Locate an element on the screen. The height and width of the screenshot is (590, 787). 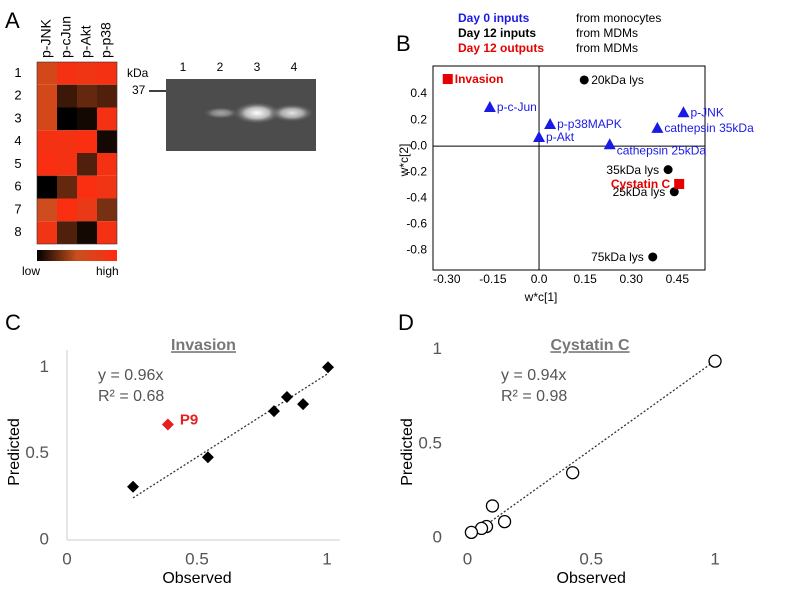
row-label: 4 is located at coordinates (17, 140).